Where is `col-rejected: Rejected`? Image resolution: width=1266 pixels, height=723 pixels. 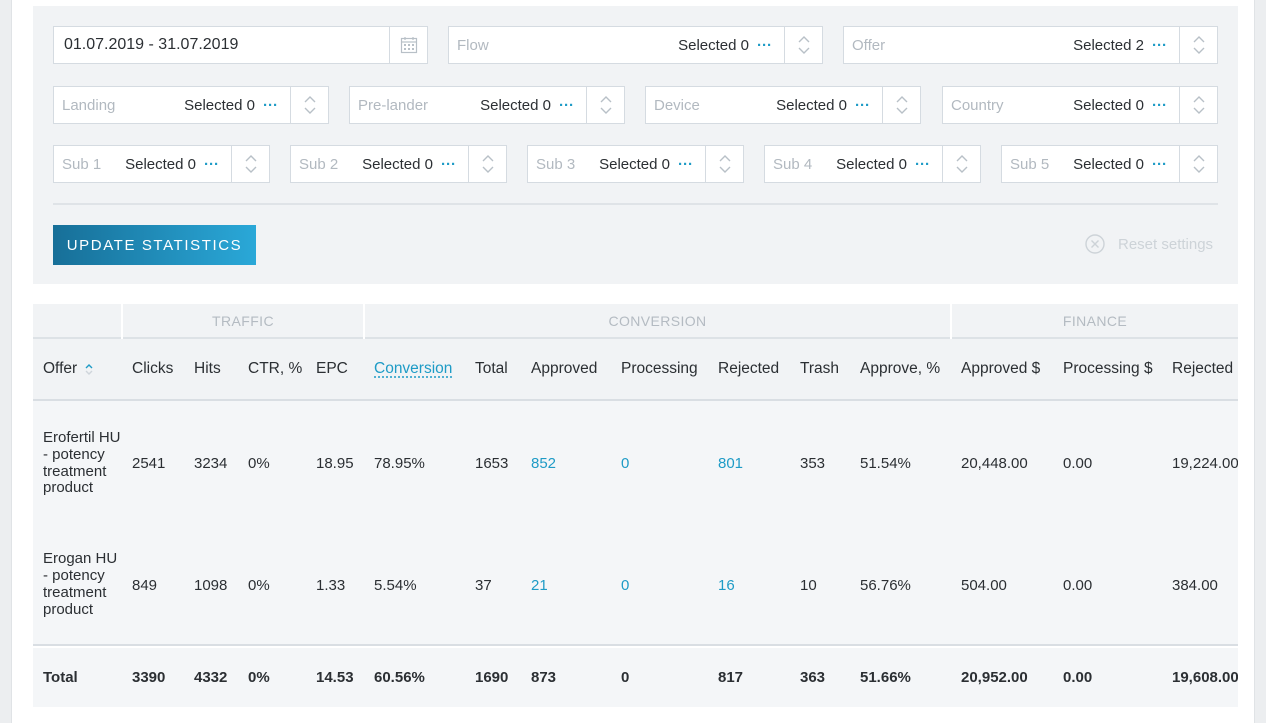
col-rejected: Rejected is located at coordinates (749, 368).